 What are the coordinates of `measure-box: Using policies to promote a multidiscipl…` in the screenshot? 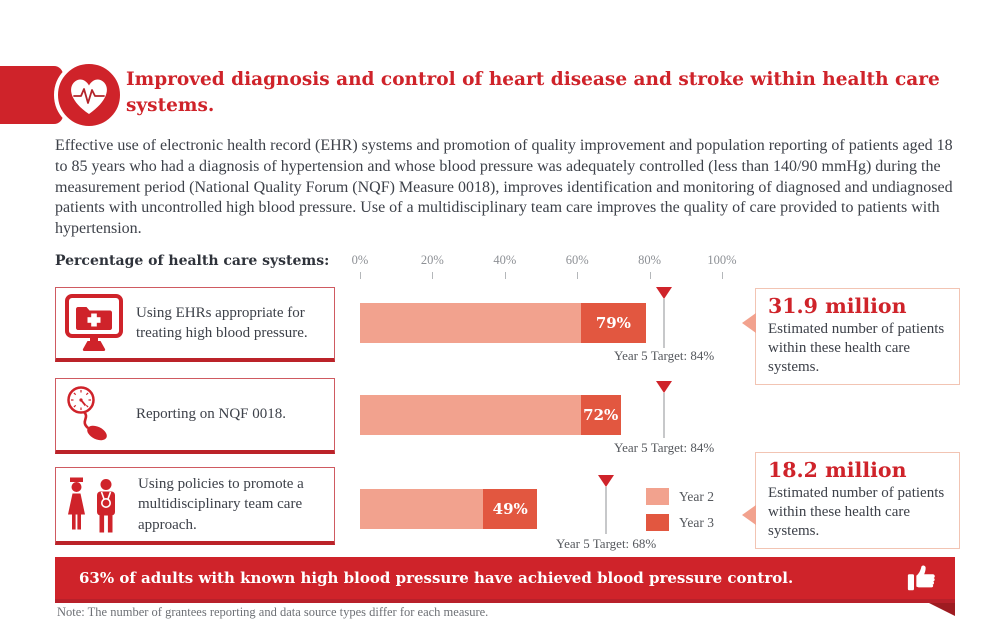 It's located at (195, 506).